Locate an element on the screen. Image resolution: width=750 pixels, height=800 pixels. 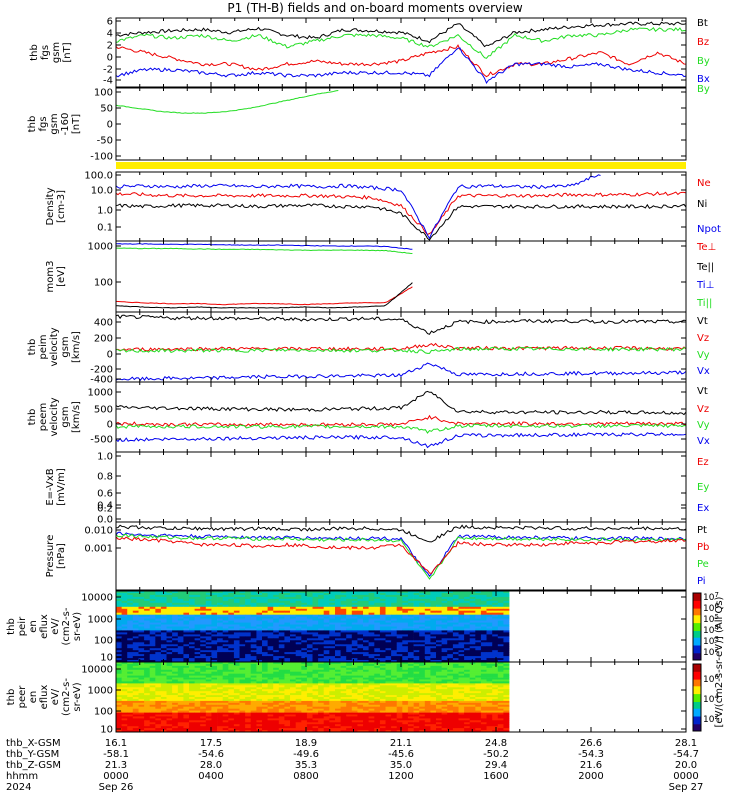
legend-entry: Pb is located at coordinates (703, 547).